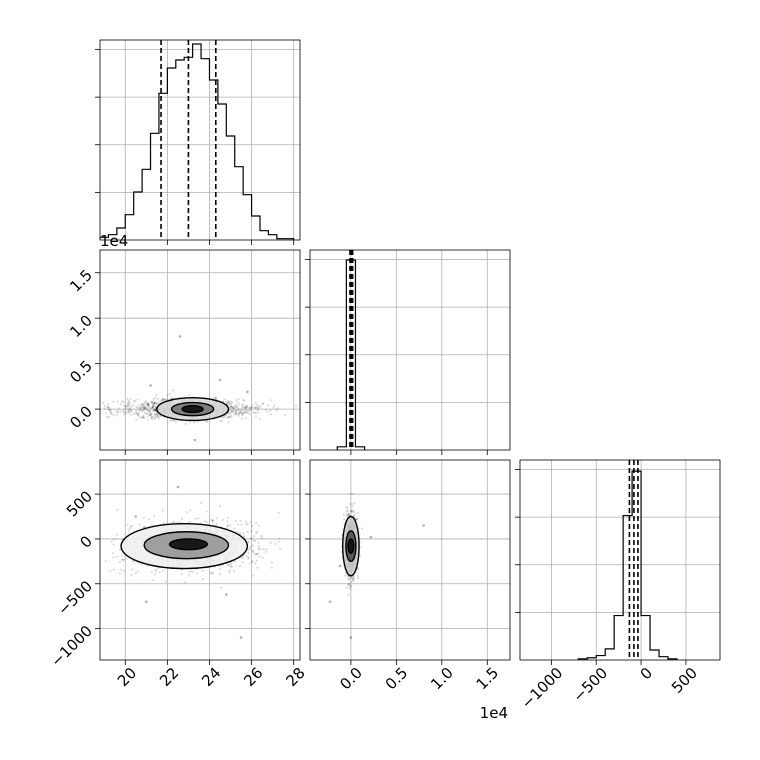 The image size is (760, 760). What do you see at coordinates (590, 685) in the screenshot?
I see `x-tick-label: −500` at bounding box center [590, 685].